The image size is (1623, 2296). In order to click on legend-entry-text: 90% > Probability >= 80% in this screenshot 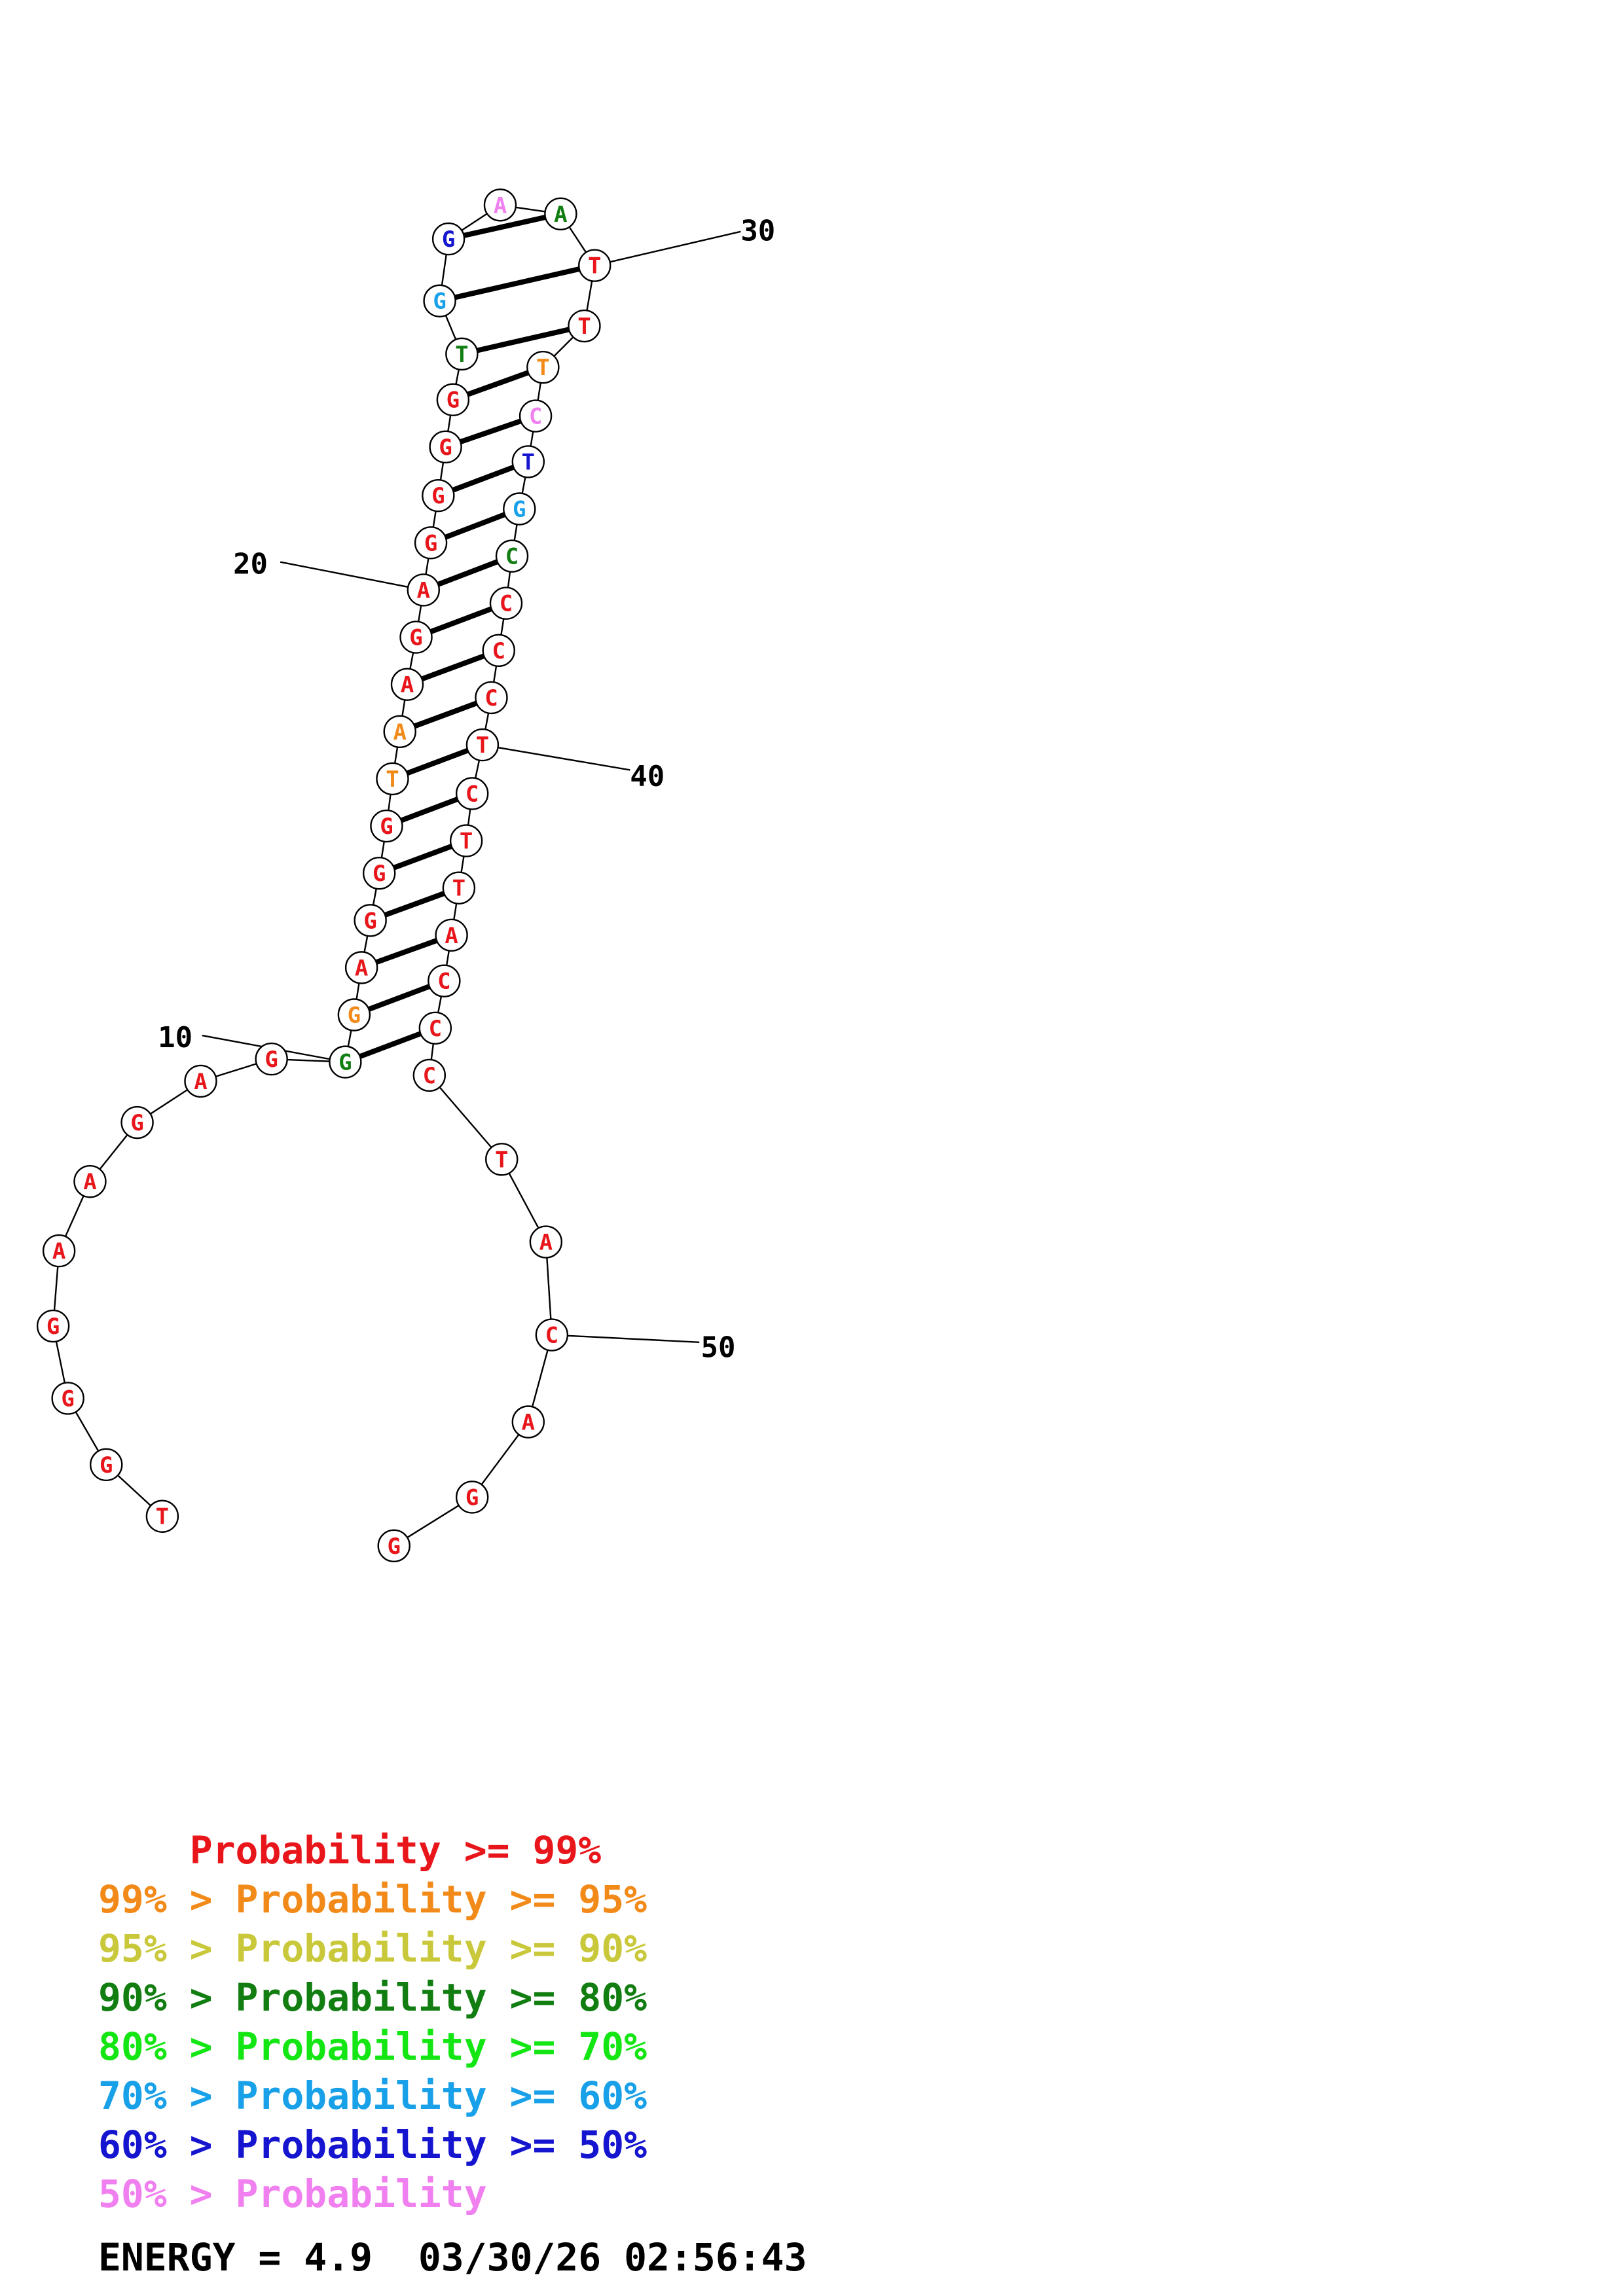, I will do `click(372, 1997)`.